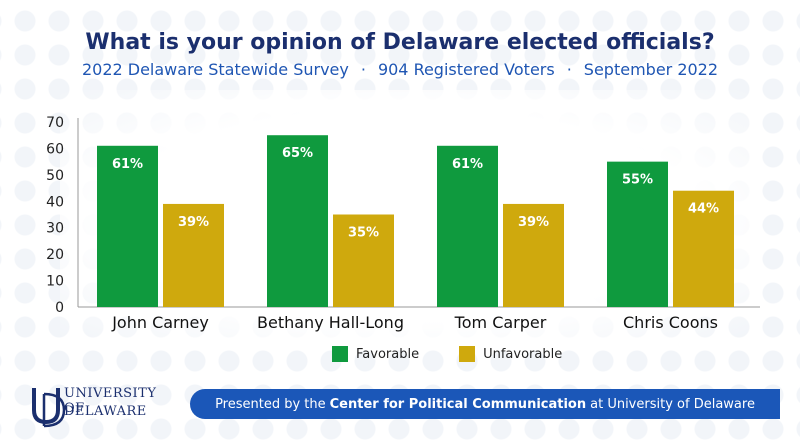 The image size is (800, 444). What do you see at coordinates (651, 69) in the screenshot?
I see `subtitle-date: September 2022` at bounding box center [651, 69].